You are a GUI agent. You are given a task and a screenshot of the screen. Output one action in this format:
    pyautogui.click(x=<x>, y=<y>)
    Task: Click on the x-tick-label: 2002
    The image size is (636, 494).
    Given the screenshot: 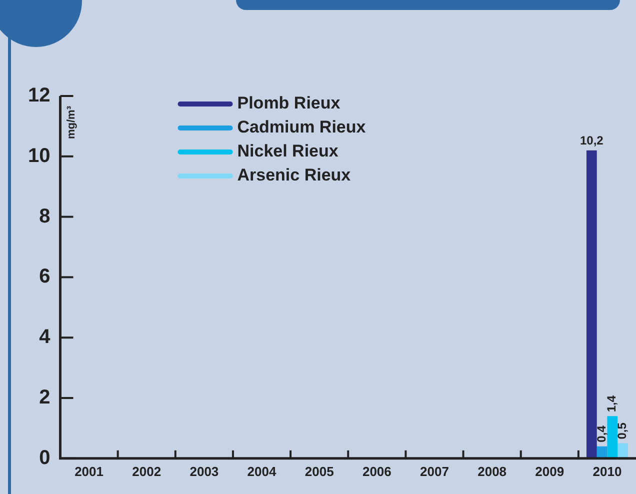 What is the action you would take?
    pyautogui.click(x=147, y=471)
    